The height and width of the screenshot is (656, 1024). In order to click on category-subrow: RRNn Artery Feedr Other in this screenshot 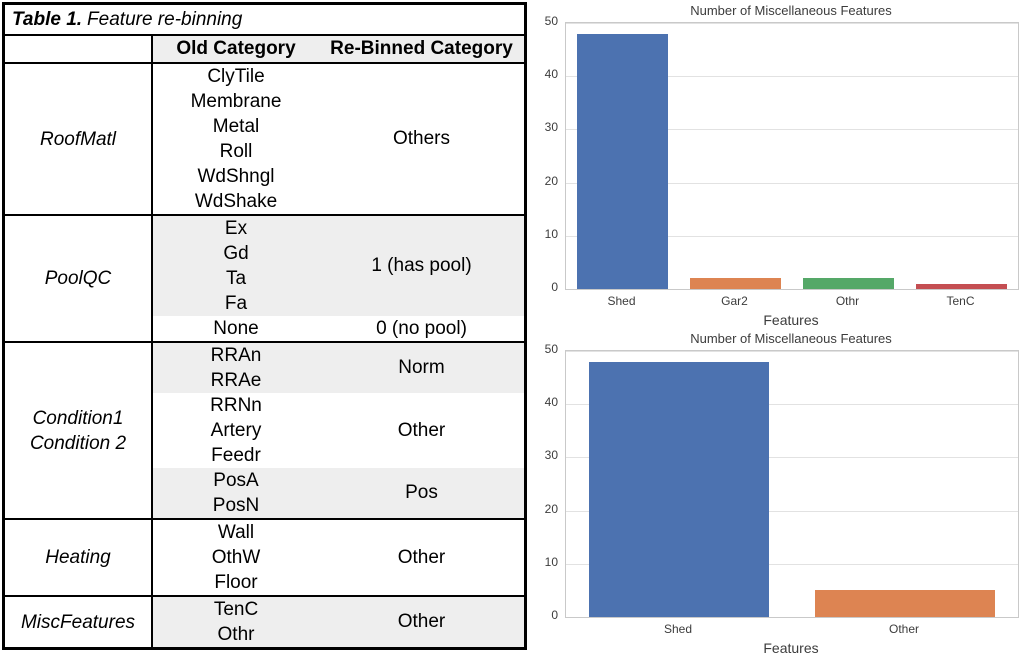, I will do `click(338, 430)`.